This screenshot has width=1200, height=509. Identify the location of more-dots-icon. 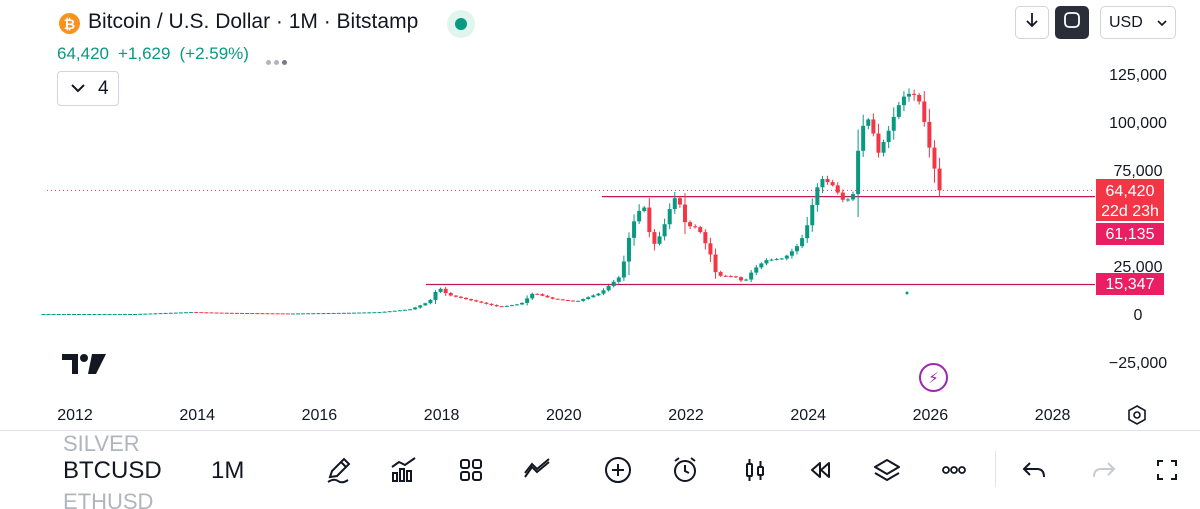
(278, 61).